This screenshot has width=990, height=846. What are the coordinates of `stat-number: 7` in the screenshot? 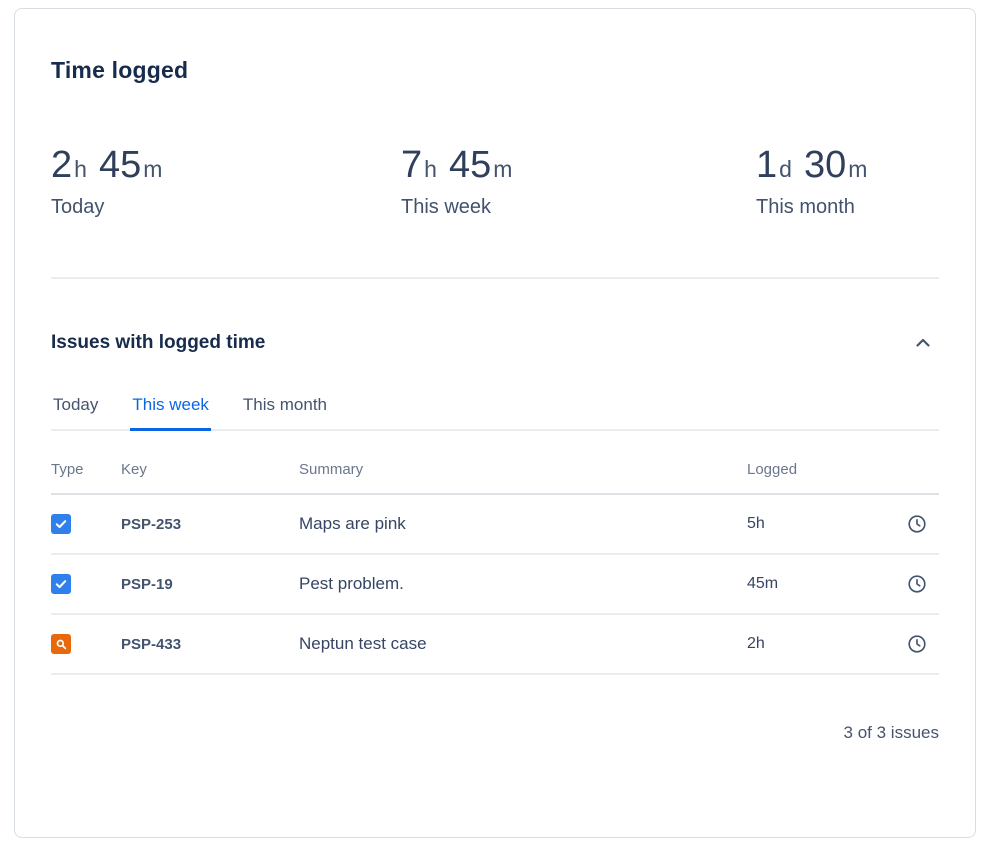 It's located at (412, 165).